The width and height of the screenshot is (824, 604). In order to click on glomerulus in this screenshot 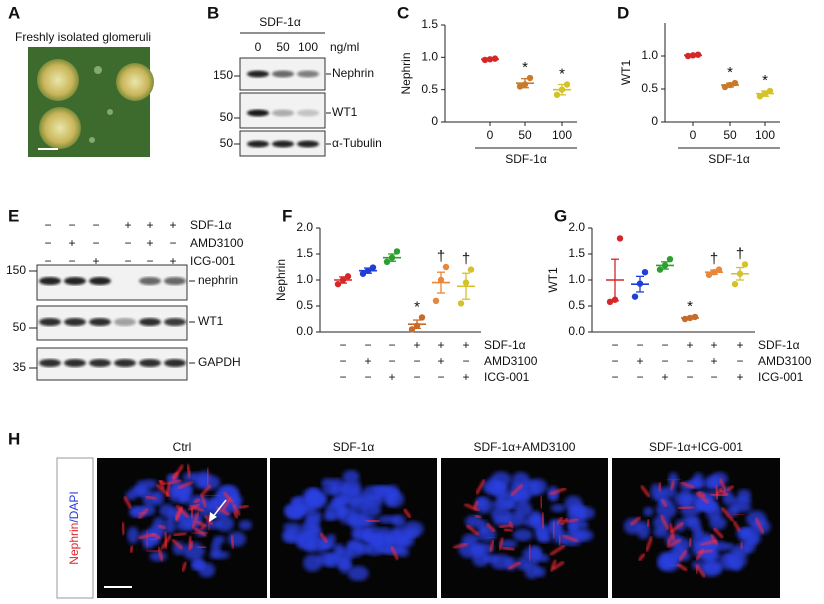, I will do `click(135, 82)`.